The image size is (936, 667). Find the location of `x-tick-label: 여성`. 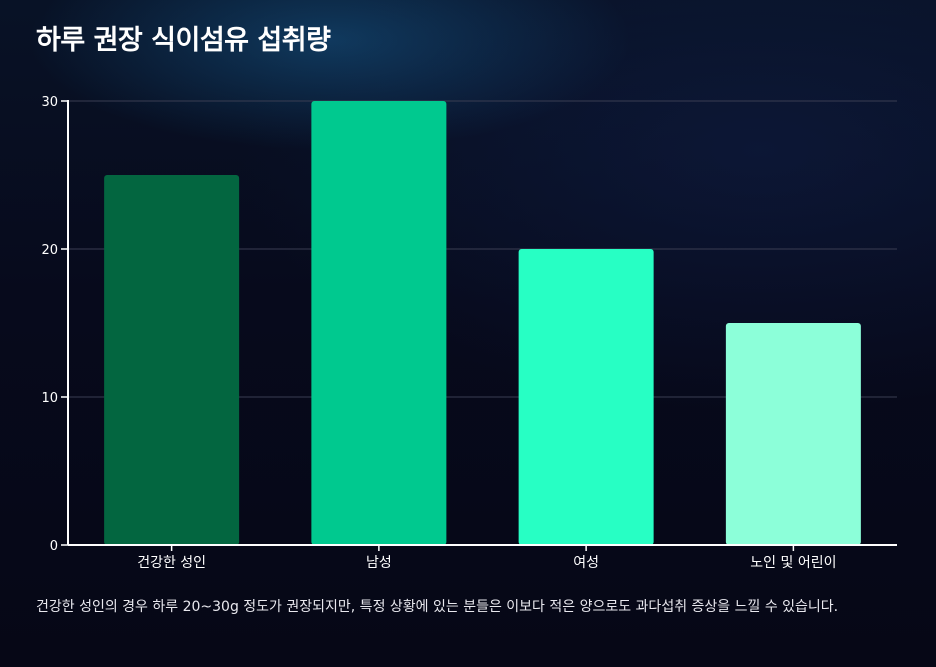

x-tick-label: 여성 is located at coordinates (586, 563).